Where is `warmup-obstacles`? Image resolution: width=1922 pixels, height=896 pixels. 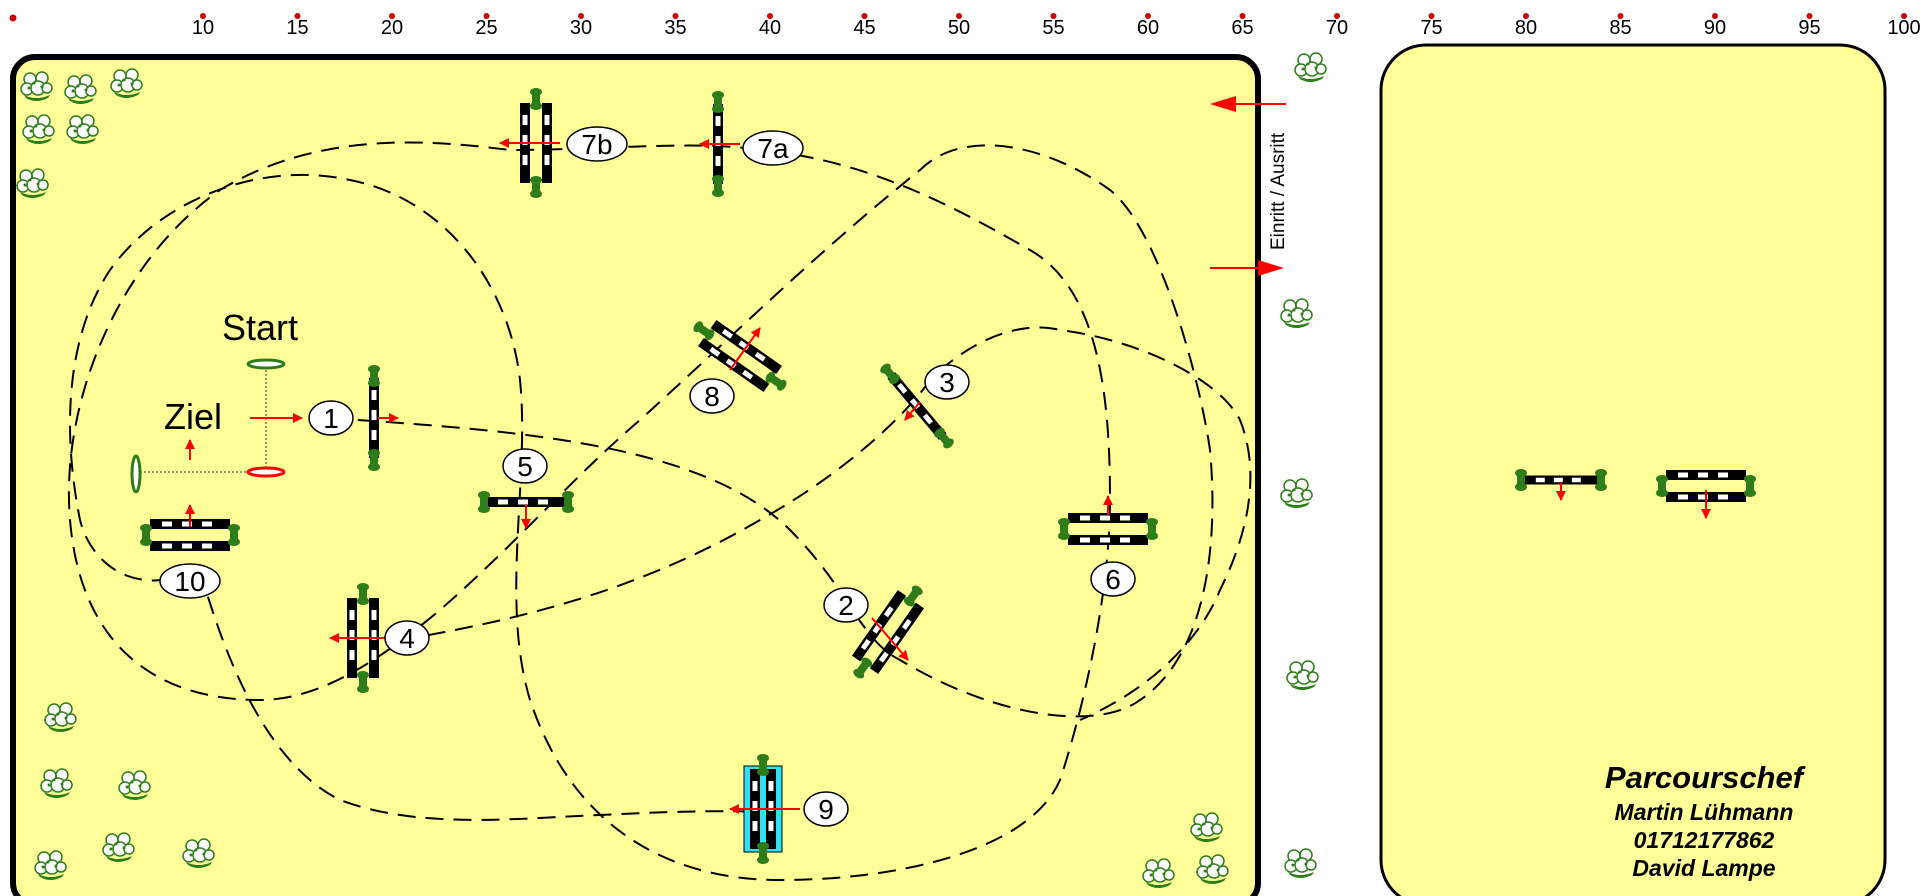 warmup-obstacles is located at coordinates (1635, 494).